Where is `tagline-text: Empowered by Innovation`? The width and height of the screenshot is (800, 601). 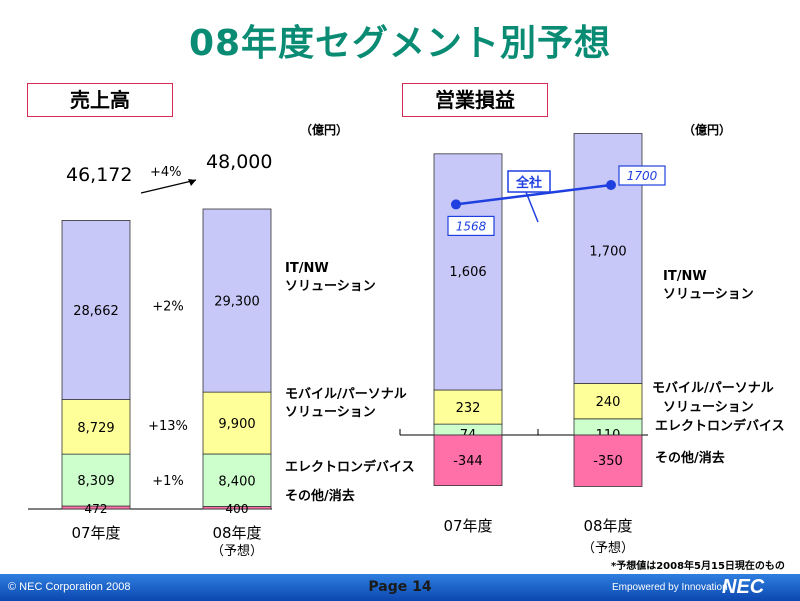 tagline-text: Empowered by Innovation is located at coordinates (670, 587).